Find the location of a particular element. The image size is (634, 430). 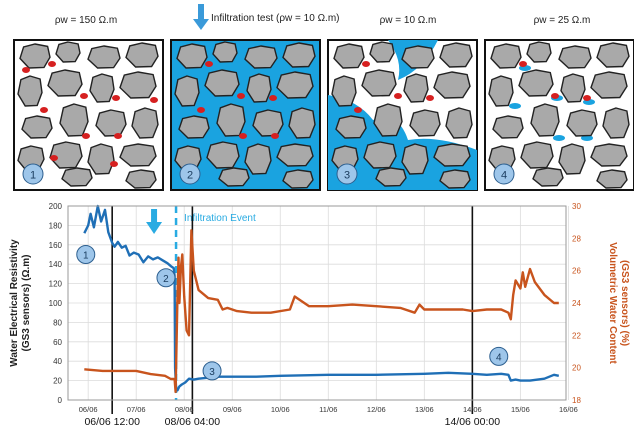

panel-1-caption: ρw = 150 Ω.m is located at coordinates (86, 20).